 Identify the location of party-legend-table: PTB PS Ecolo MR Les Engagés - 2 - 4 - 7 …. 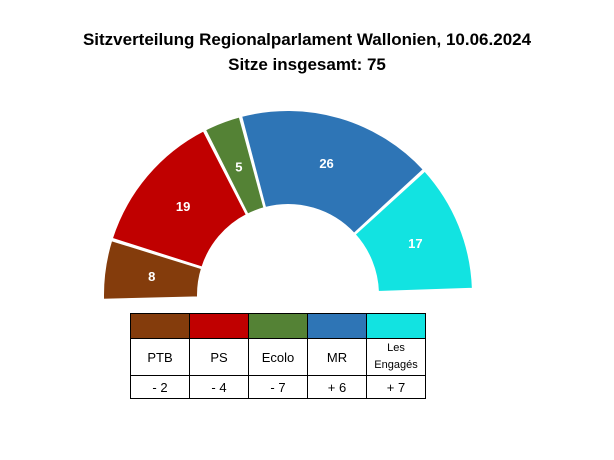
(278, 356).